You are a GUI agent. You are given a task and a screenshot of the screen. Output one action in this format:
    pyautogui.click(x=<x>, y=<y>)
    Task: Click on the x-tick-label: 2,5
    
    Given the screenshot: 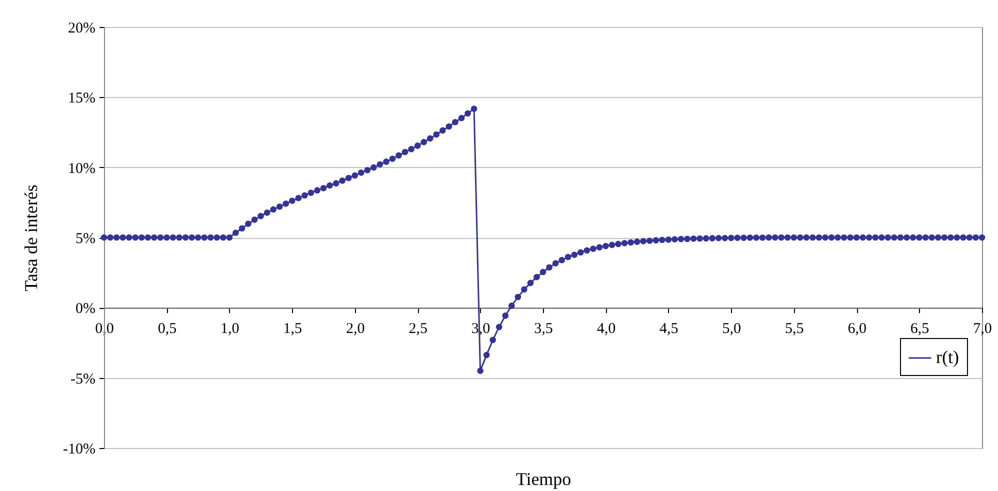 What is the action you would take?
    pyautogui.click(x=418, y=329)
    